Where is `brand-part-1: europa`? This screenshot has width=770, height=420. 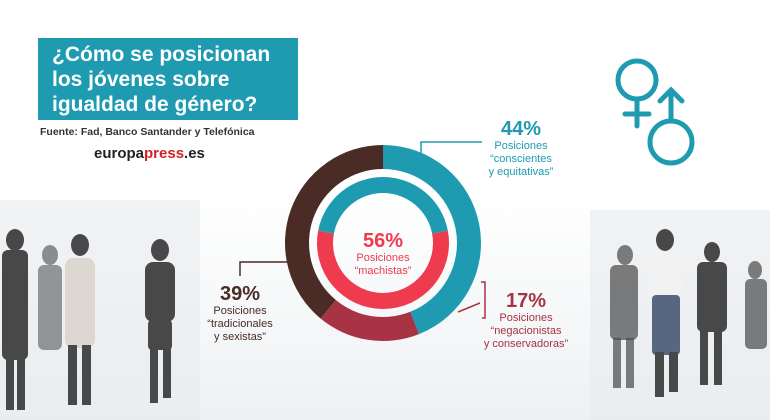 brand-part-1: europa is located at coordinates (119, 153).